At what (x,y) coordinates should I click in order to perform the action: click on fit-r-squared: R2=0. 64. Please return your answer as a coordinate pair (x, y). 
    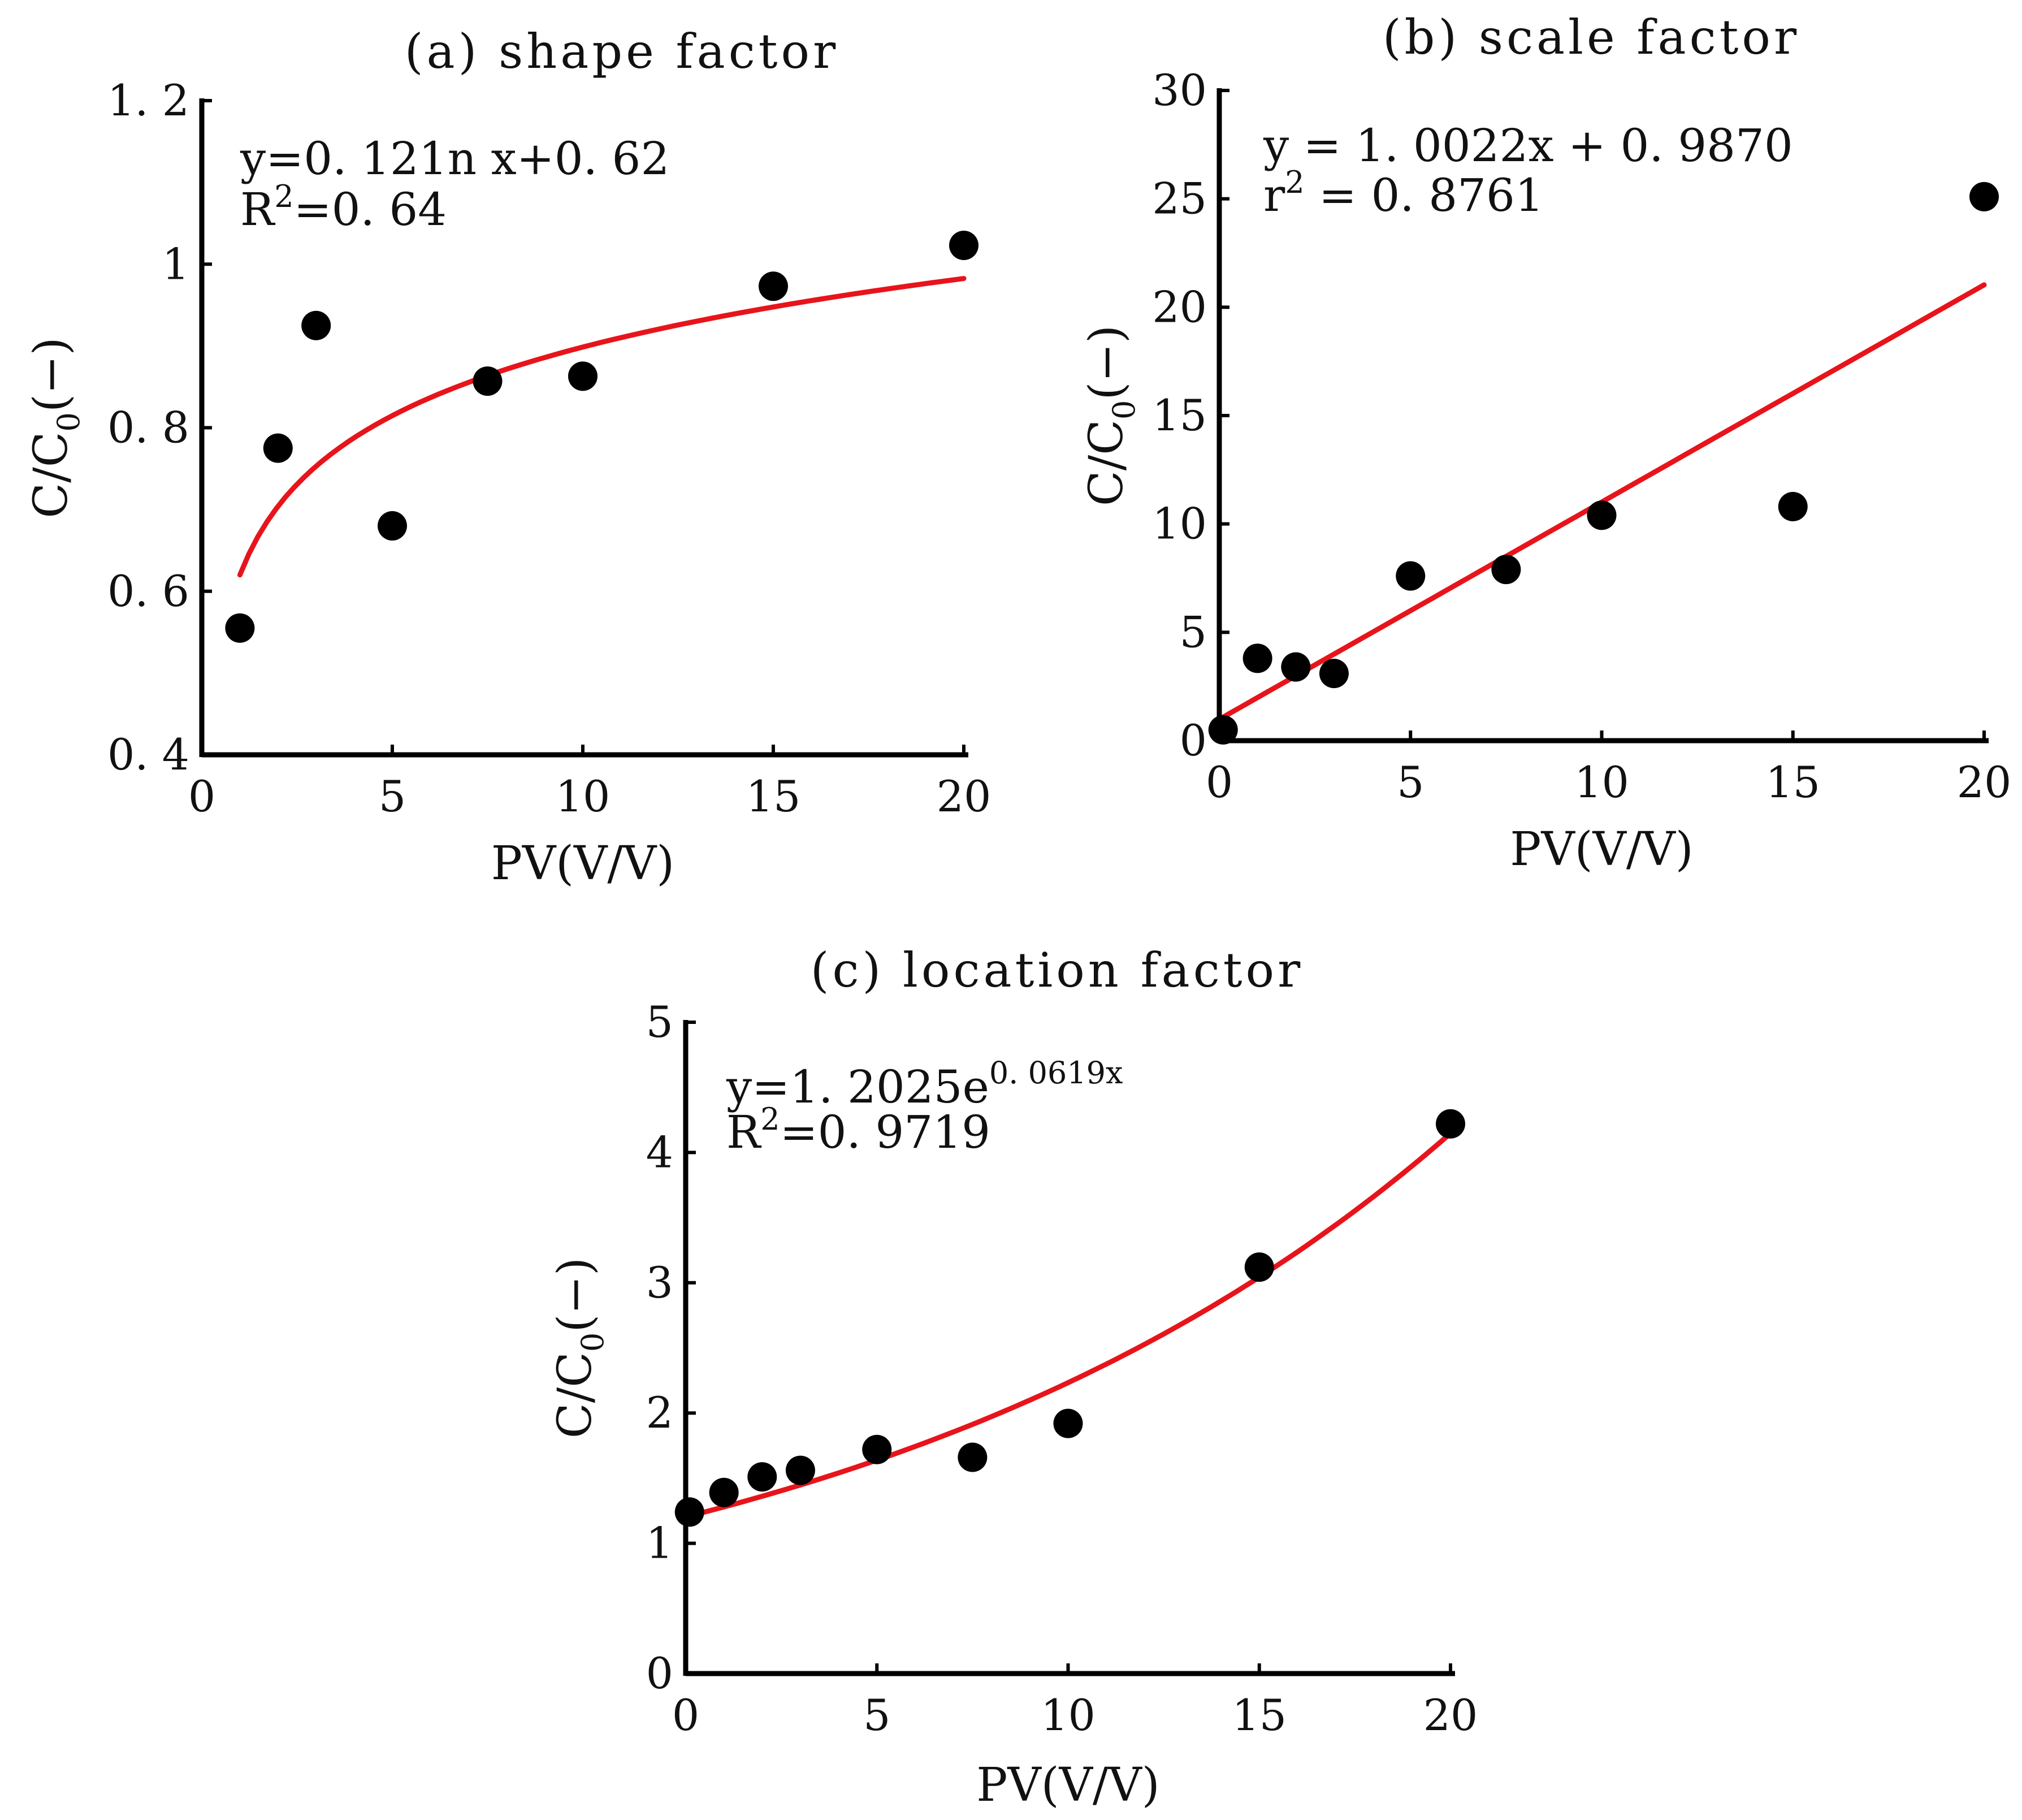
    Looking at the image, I should click on (343, 207).